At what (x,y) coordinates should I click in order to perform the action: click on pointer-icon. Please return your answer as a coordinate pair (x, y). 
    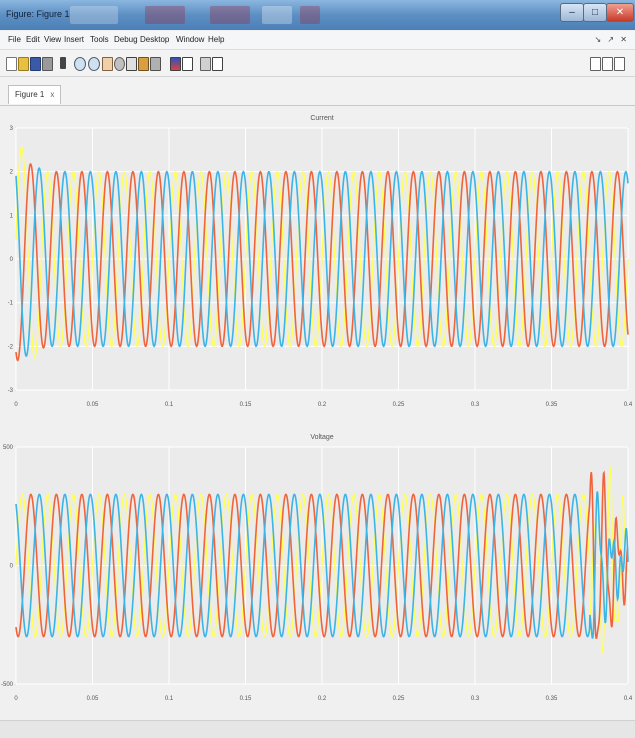
    Looking at the image, I should click on (63, 63).